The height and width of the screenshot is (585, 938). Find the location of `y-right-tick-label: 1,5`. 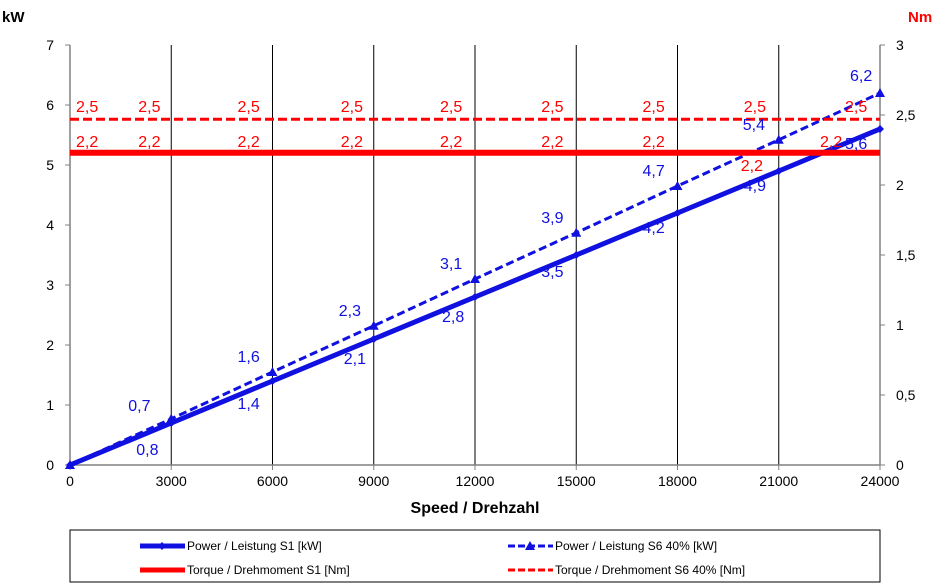

y-right-tick-label: 1,5 is located at coordinates (906, 255).